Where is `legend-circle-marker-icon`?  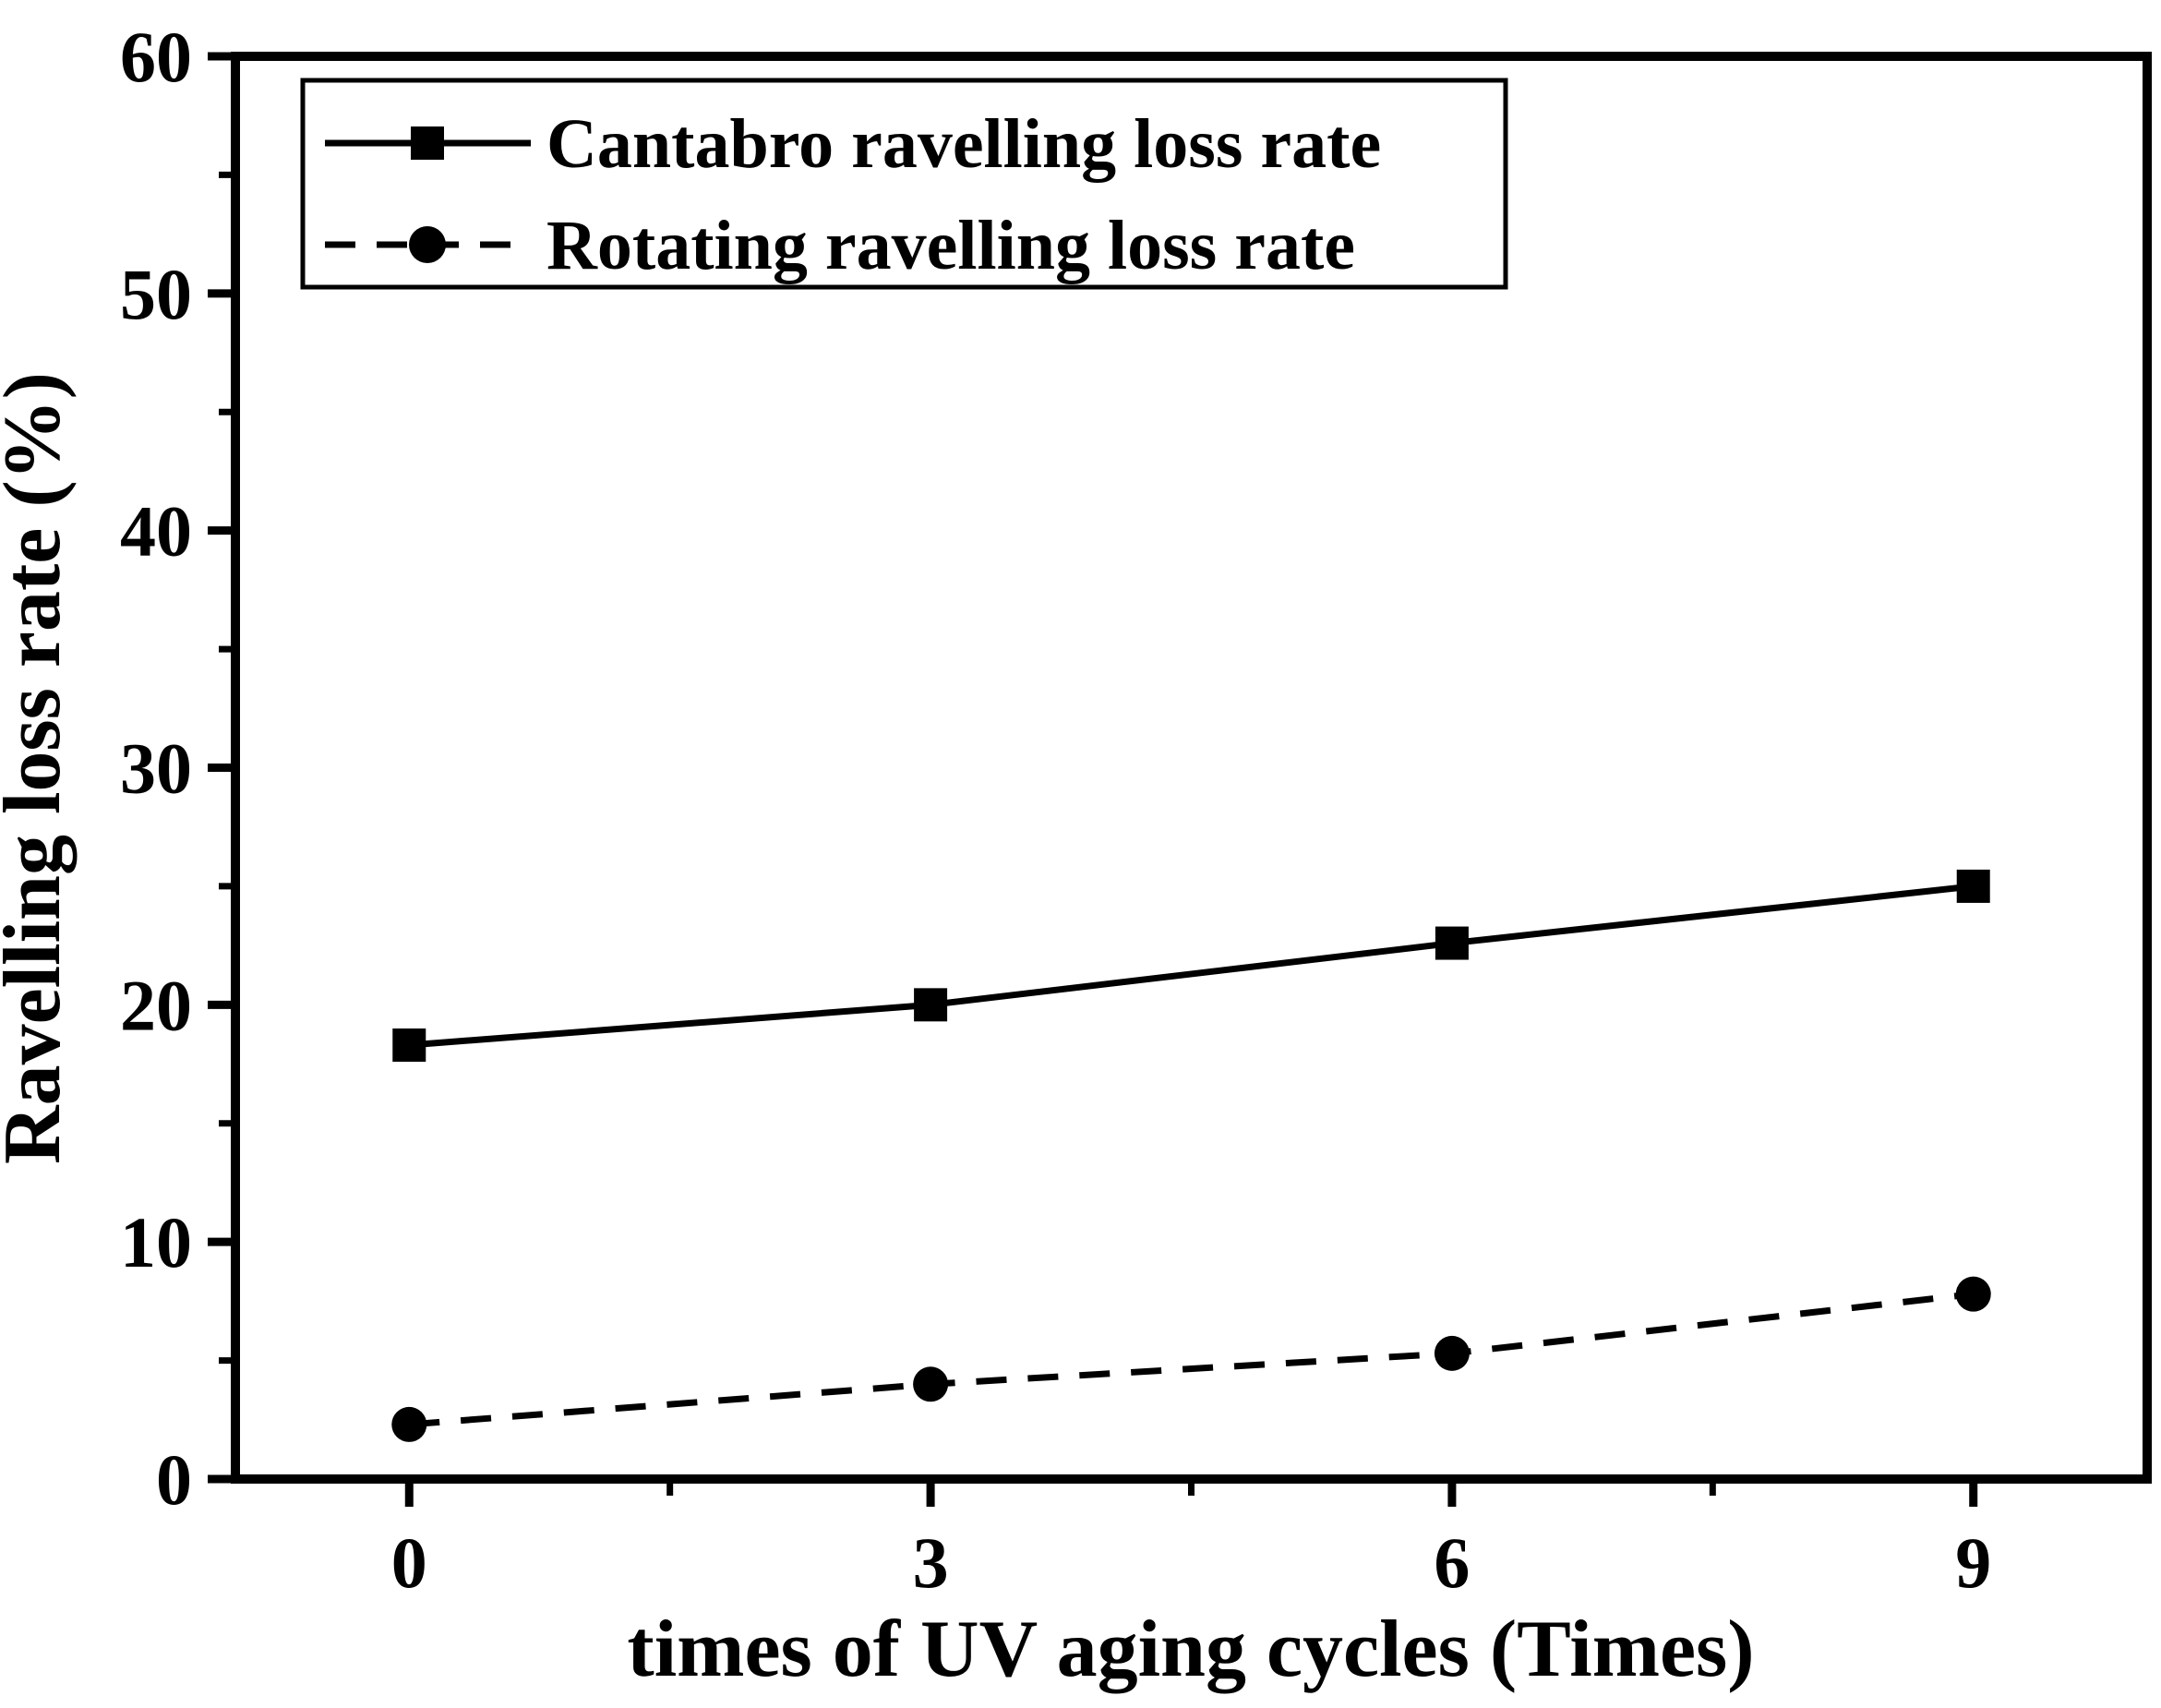
legend-circle-marker-icon is located at coordinates (427, 244).